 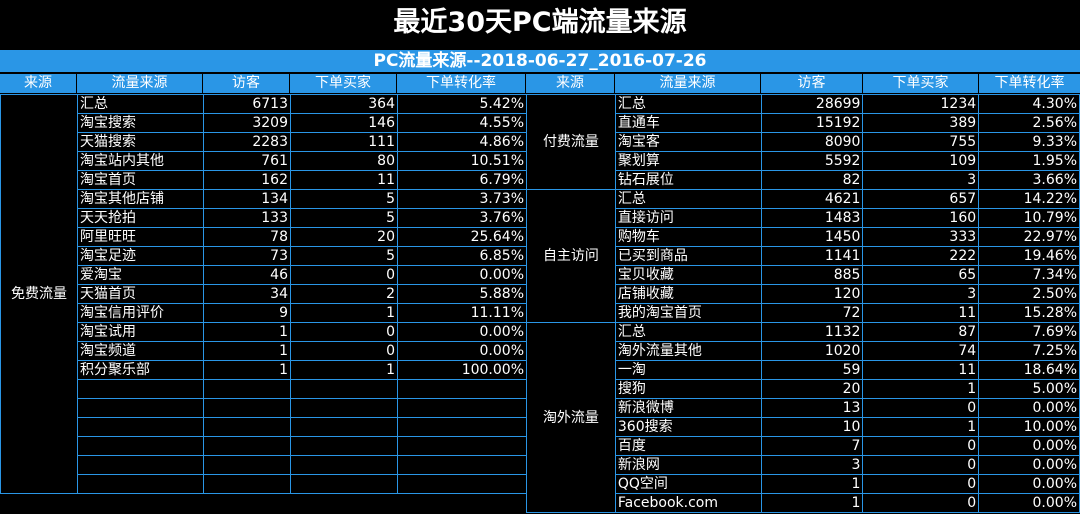 I want to click on visitors-value: 1450, so click(x=812, y=237).